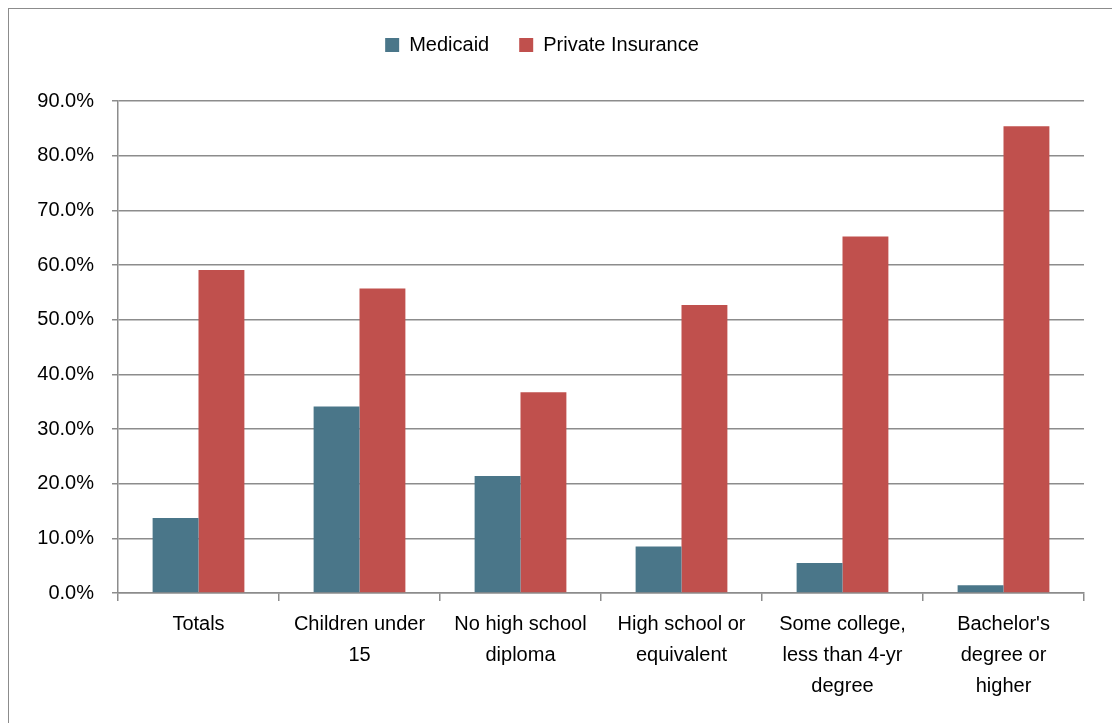 Image resolution: width=1112 pixels, height=723 pixels. What do you see at coordinates (681, 639) in the screenshot?
I see `x-tick-label: High school or equivalent` at bounding box center [681, 639].